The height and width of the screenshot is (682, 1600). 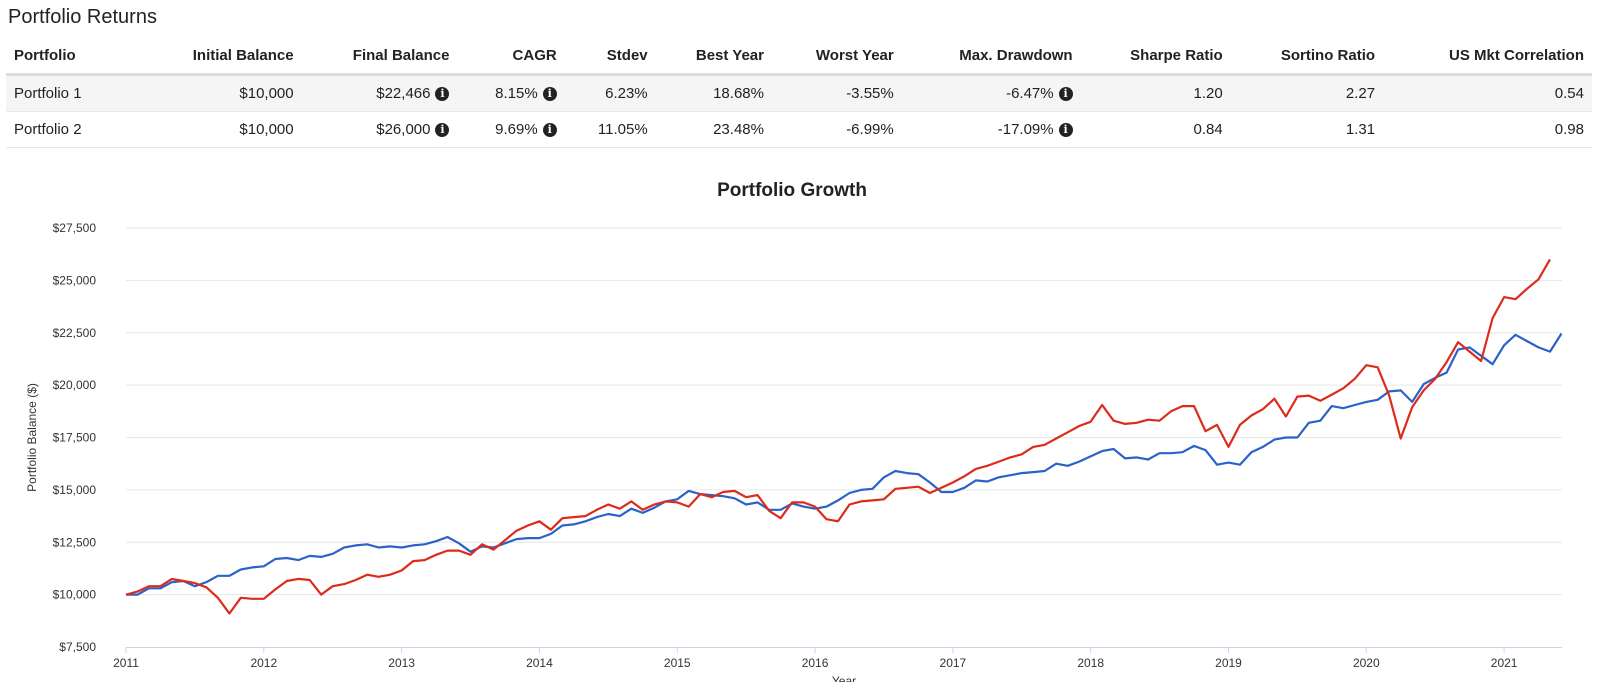 I want to click on x-axis-title: Year, so click(x=844, y=678).